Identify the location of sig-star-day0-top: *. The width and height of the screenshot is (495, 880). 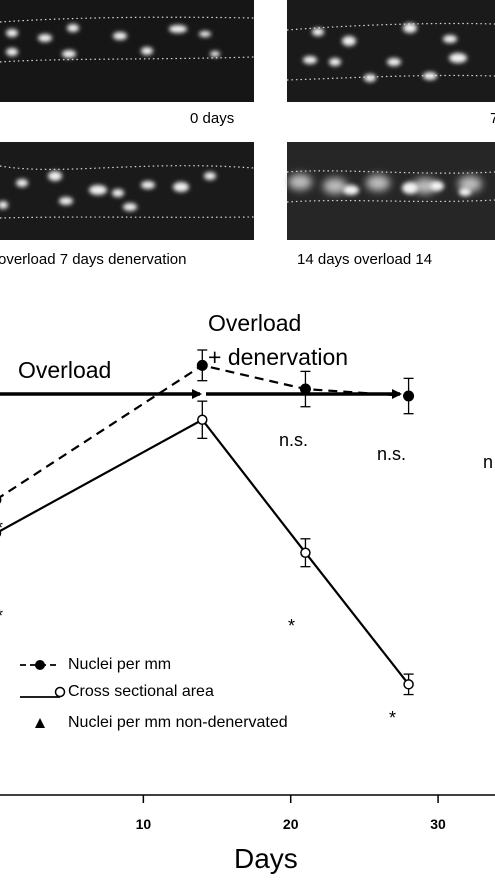
(1, 528).